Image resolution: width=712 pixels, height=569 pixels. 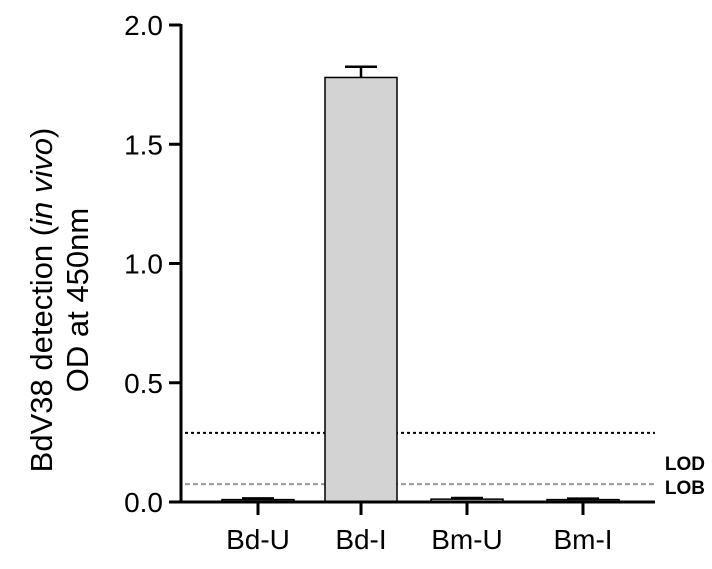 What do you see at coordinates (143, 383) in the screenshot?
I see `y-tick-label: 0.5` at bounding box center [143, 383].